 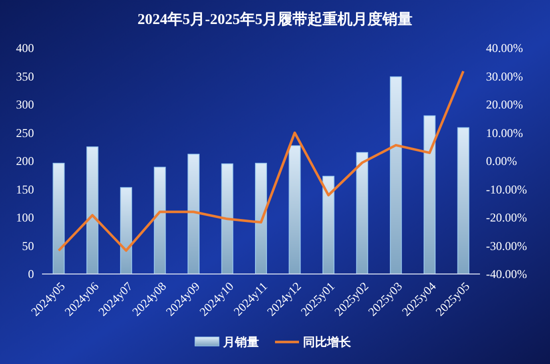 I want to click on y-tick-label: 150, so click(x=25, y=189).